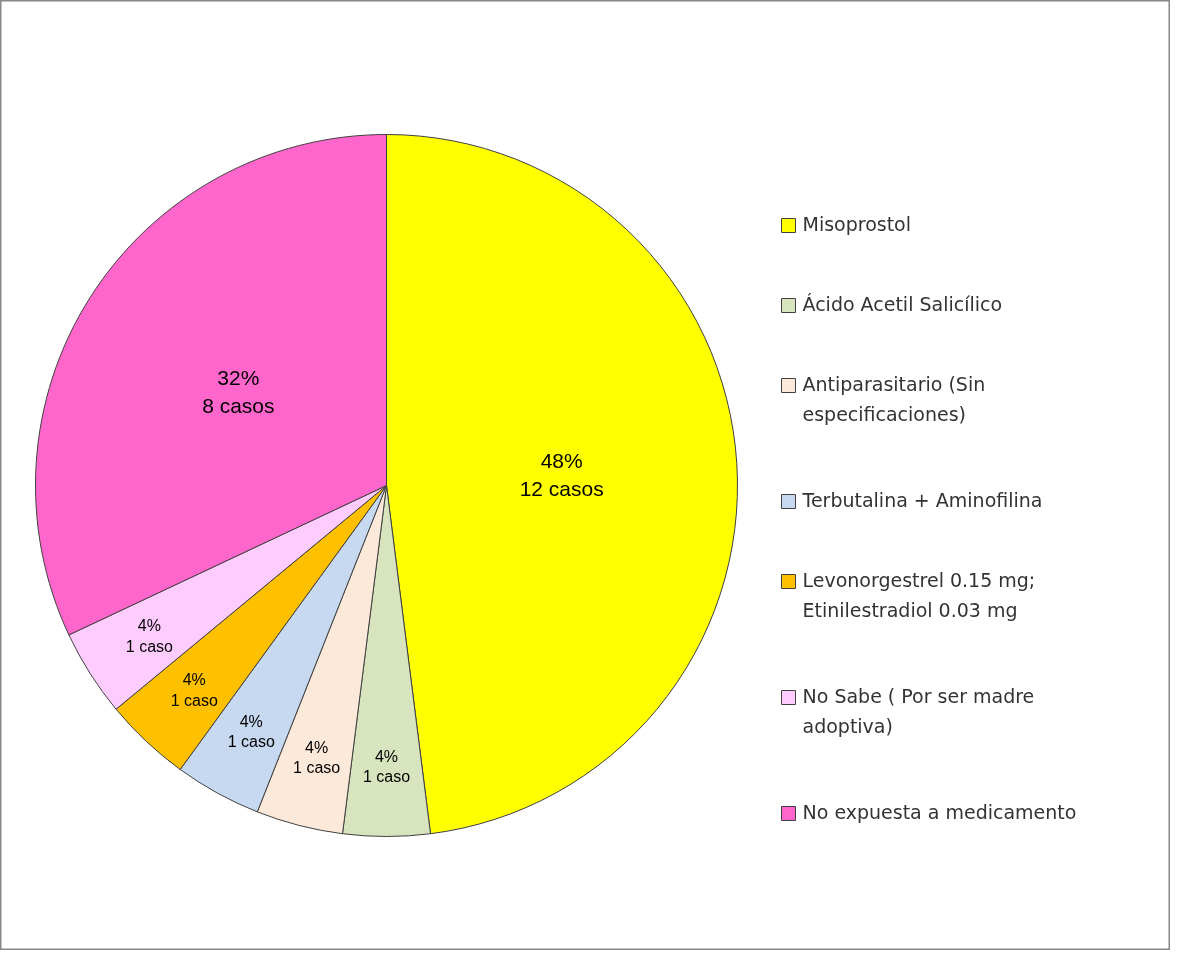  What do you see at coordinates (919, 595) in the screenshot?
I see `legend-label: Levonorgestrel 0.15 mg; Etinilestradiol 0.03 mg` at bounding box center [919, 595].